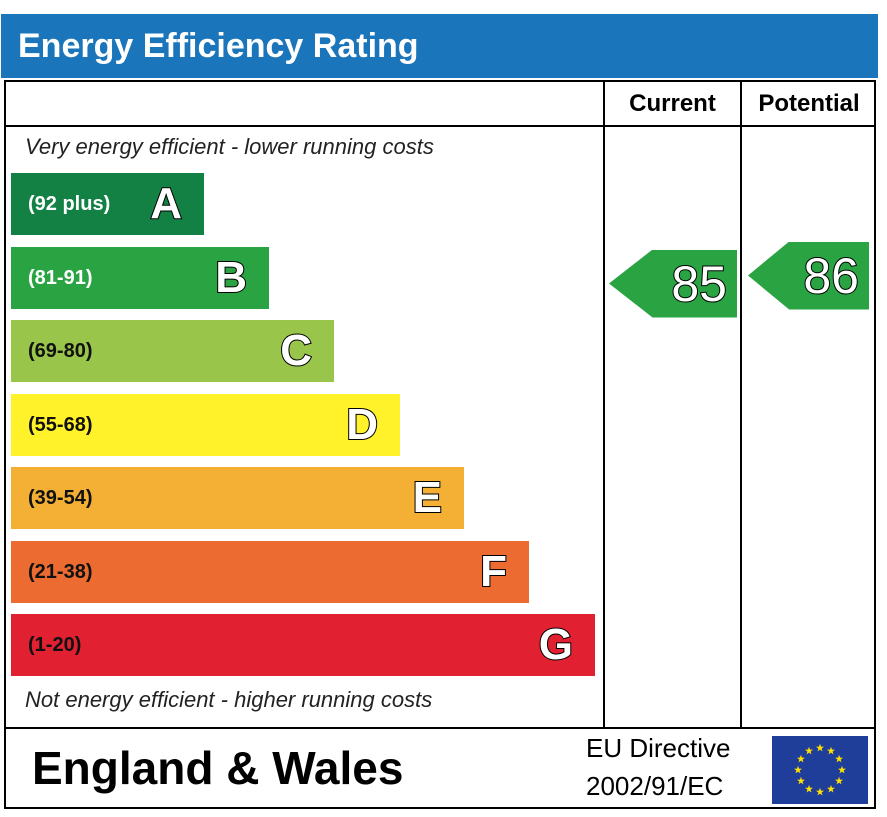 The height and width of the screenshot is (817, 887). Describe the element at coordinates (172, 351) in the screenshot. I see `band-c: (69-80) C` at that location.